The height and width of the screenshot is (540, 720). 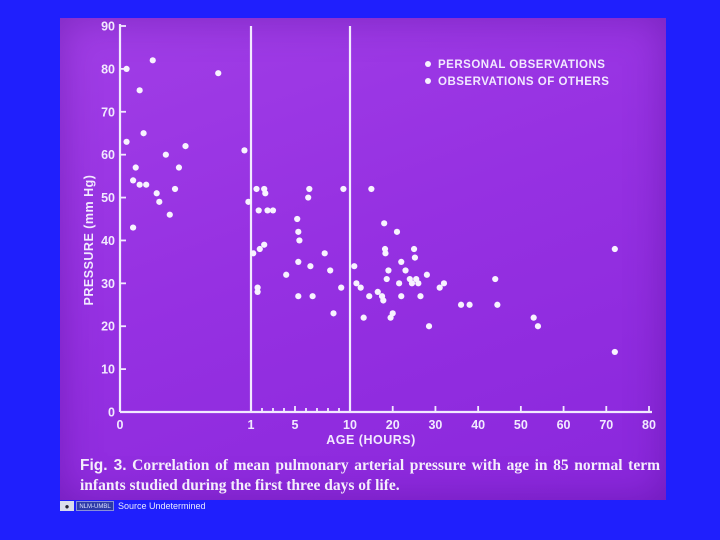 I want to click on y-tick-label-90: 90, so click(x=108, y=27).